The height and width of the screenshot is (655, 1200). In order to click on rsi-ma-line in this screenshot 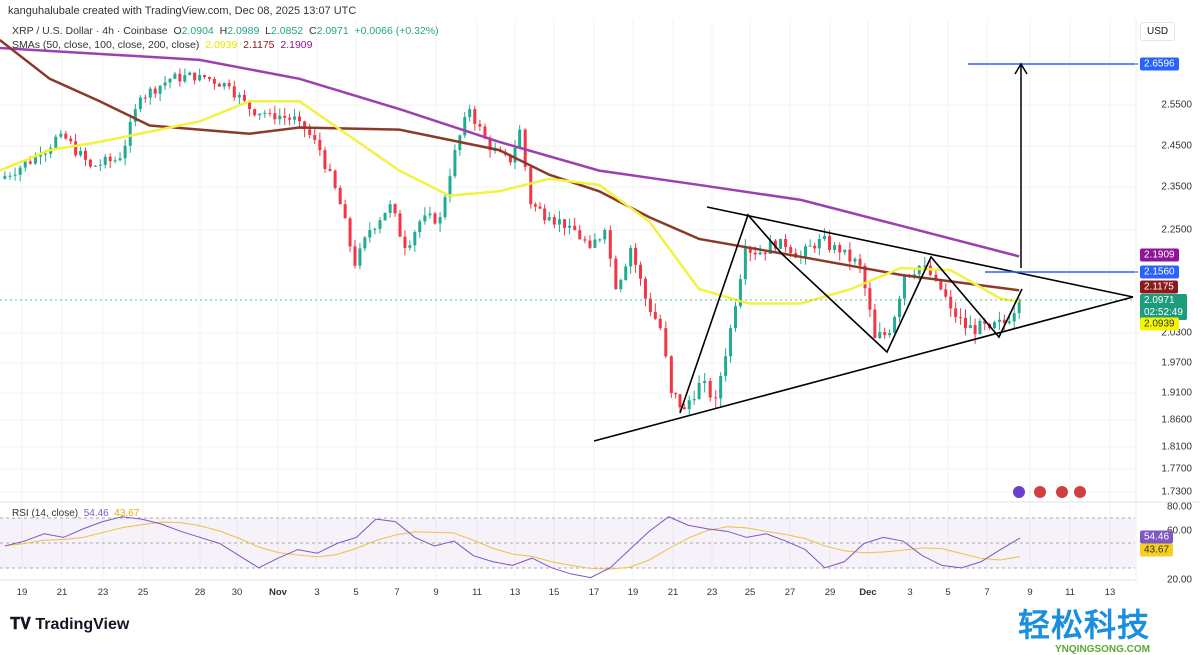, I will do `click(512, 545)`.